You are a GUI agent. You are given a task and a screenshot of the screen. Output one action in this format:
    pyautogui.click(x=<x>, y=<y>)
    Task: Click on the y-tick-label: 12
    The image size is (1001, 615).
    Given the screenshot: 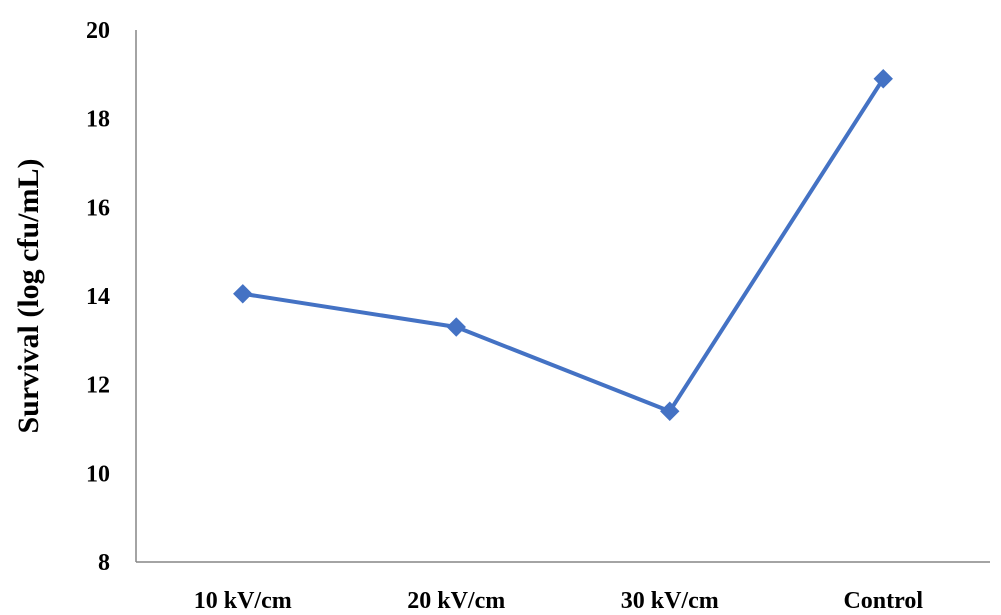 What is the action you would take?
    pyautogui.click(x=98, y=386)
    